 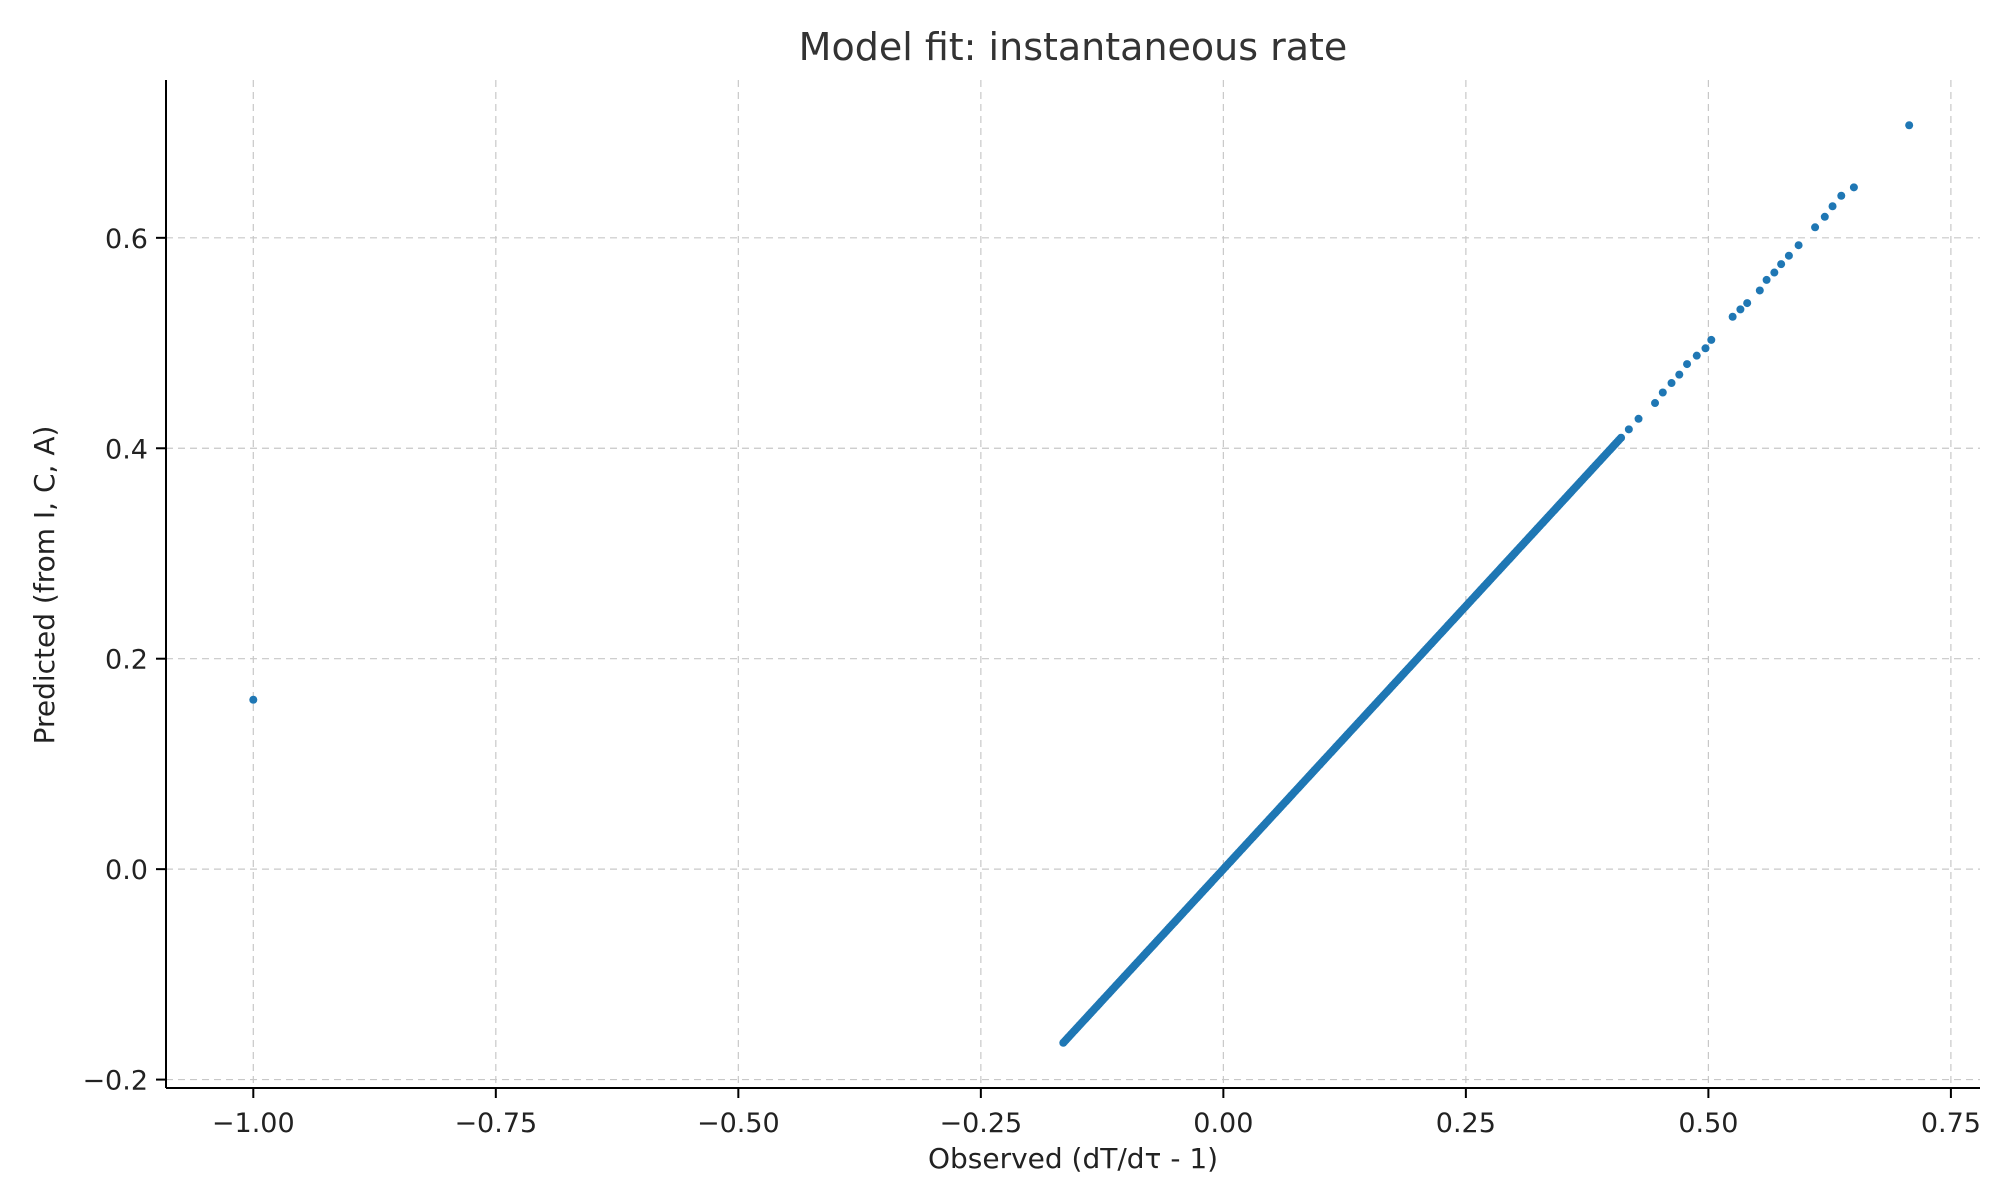 What do you see at coordinates (1466, 1123) in the screenshot?
I see `x-tick-label: 0.25` at bounding box center [1466, 1123].